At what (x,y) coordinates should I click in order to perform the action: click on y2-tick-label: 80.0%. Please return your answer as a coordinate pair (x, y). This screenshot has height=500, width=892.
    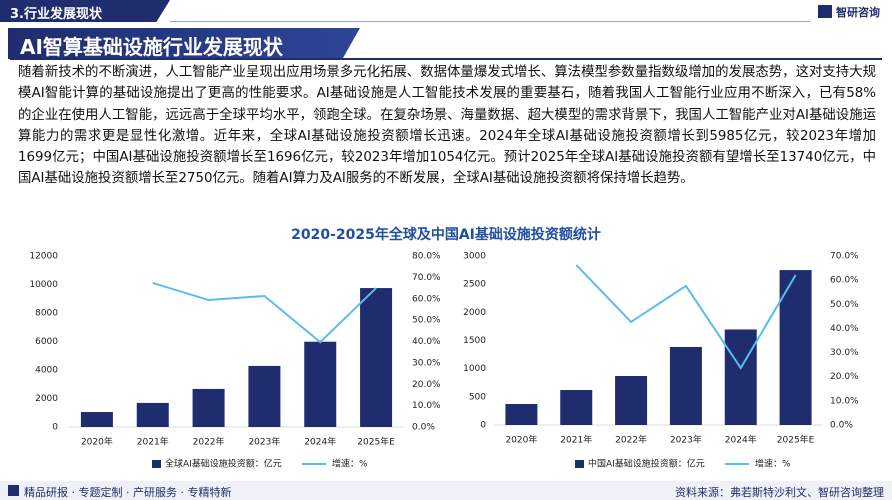
    Looking at the image, I should click on (426, 257).